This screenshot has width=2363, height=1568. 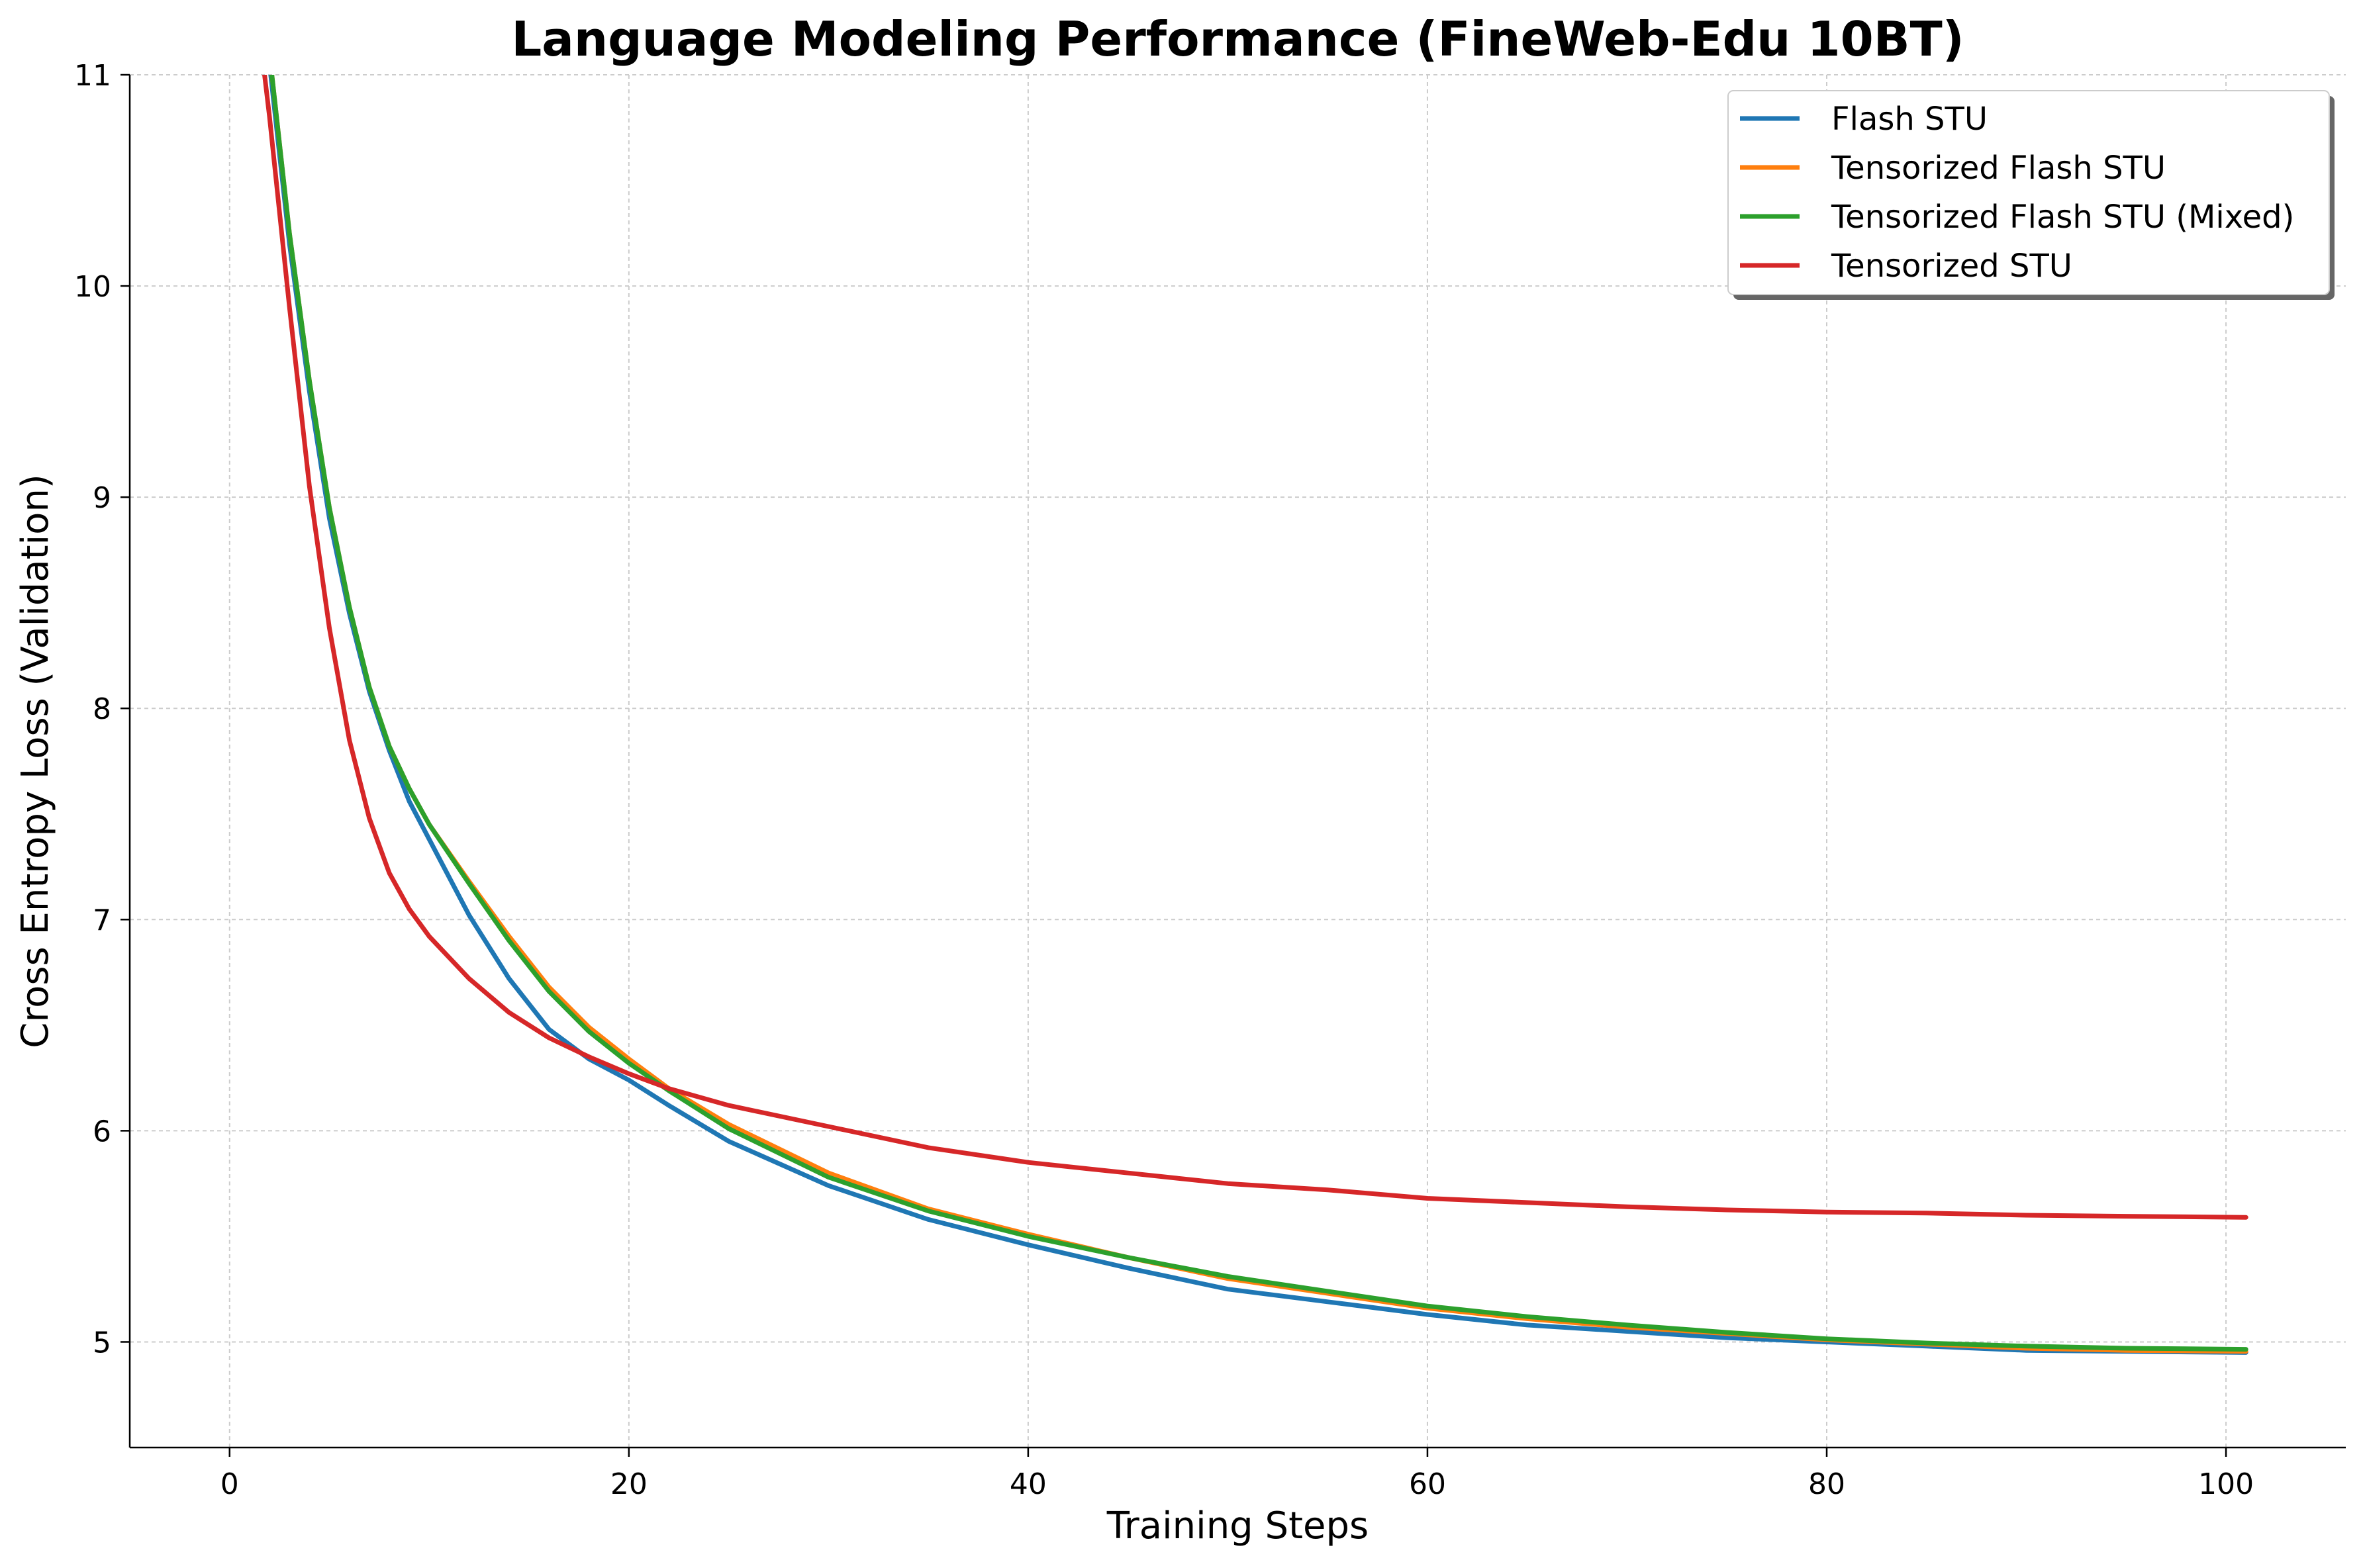 I want to click on x-tick-label-5: 100, so click(x=2226, y=1484).